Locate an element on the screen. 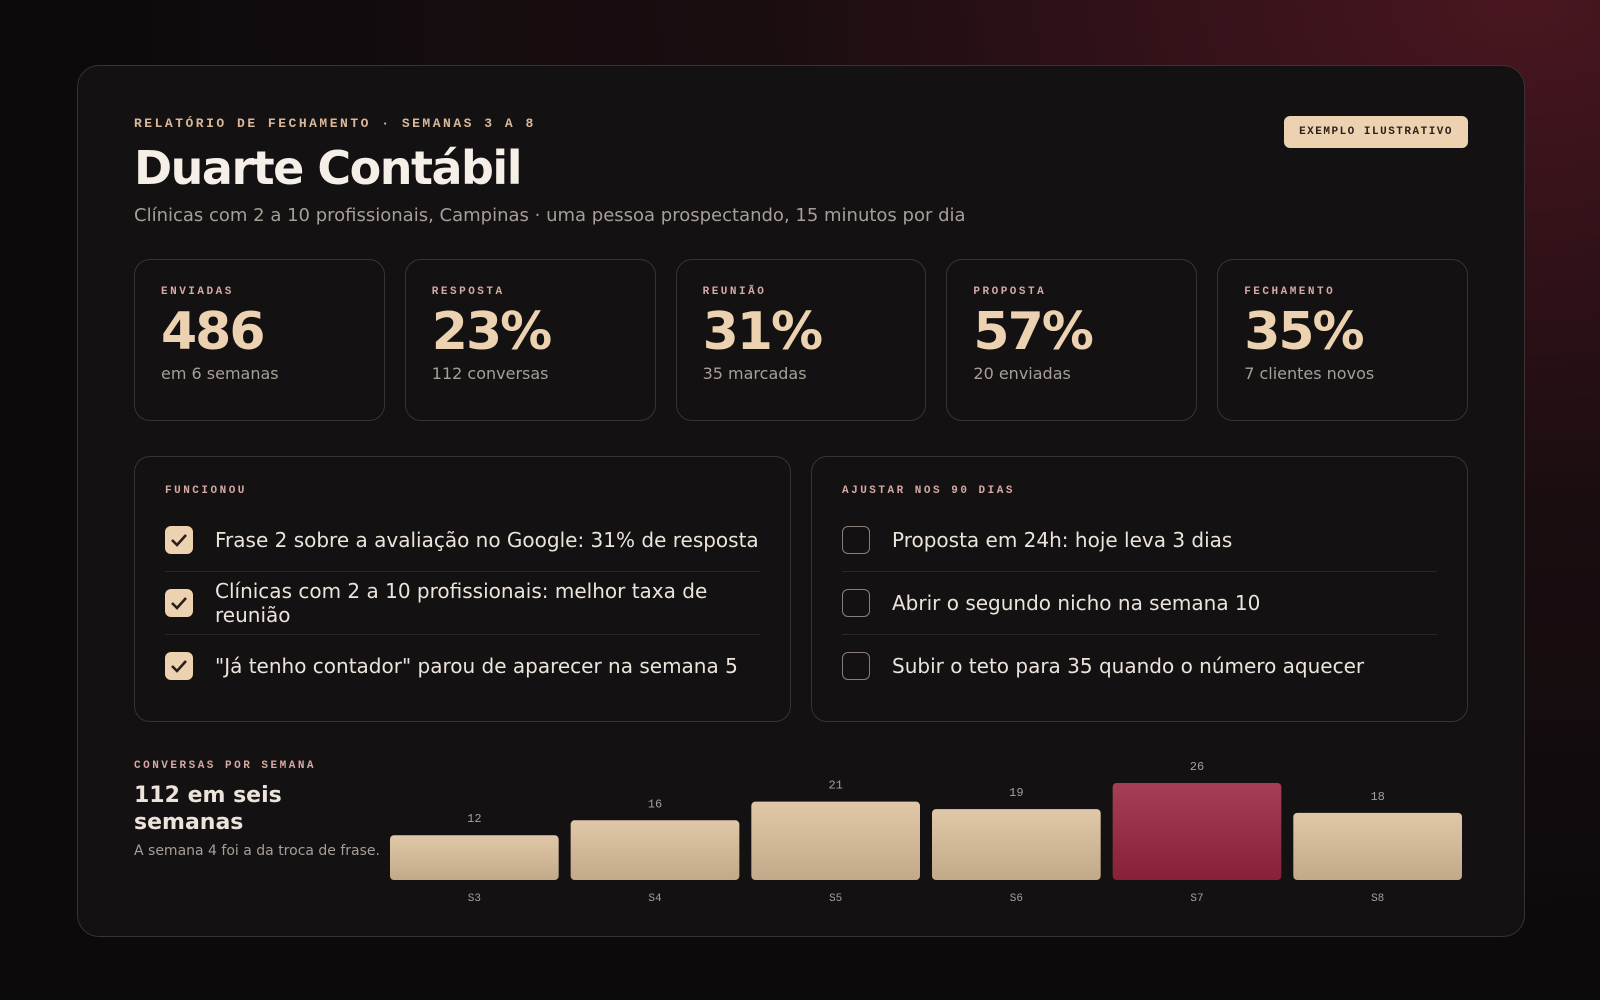 The width and height of the screenshot is (1600, 1000). x-tick-label: S6 is located at coordinates (1016, 899).